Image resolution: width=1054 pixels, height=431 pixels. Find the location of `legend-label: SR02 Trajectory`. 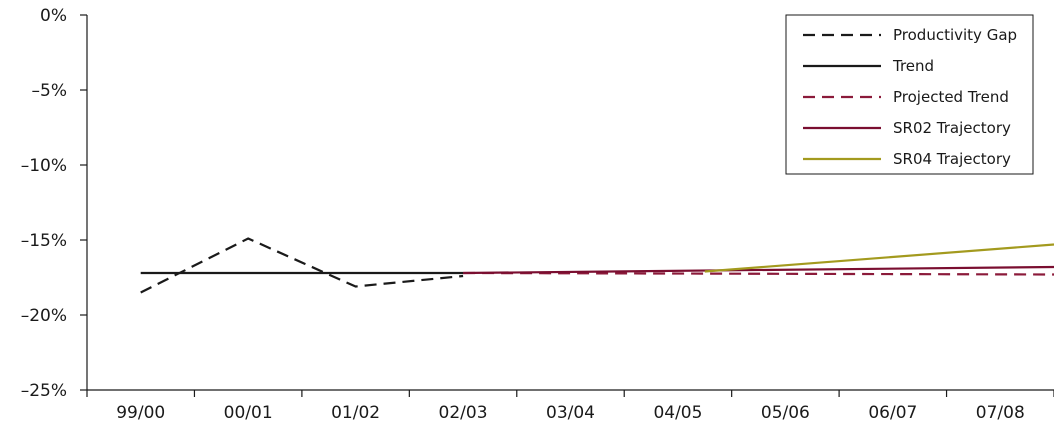

legend-label: SR02 Trajectory is located at coordinates (952, 128).